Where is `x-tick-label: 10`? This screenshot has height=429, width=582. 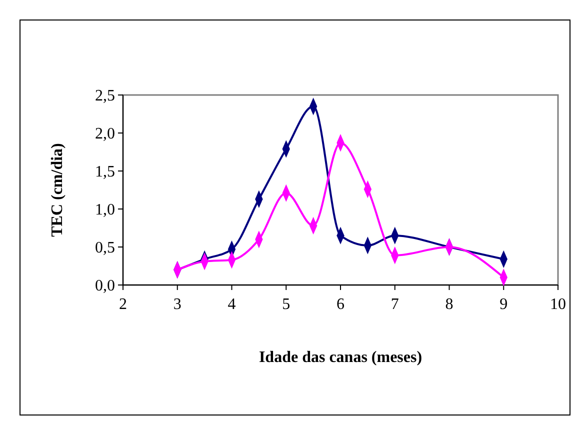 x-tick-label: 10 is located at coordinates (558, 304).